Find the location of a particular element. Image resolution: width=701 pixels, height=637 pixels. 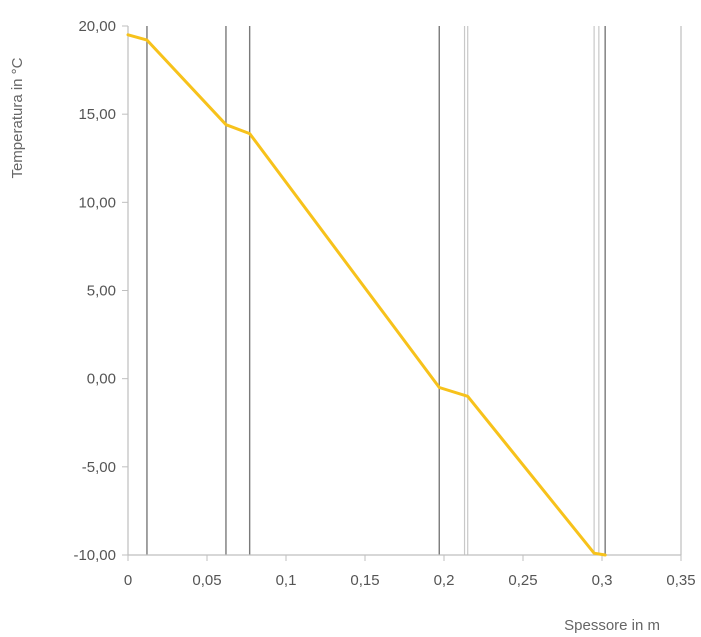

x-tick-label-4: 0,2 is located at coordinates (444, 580).